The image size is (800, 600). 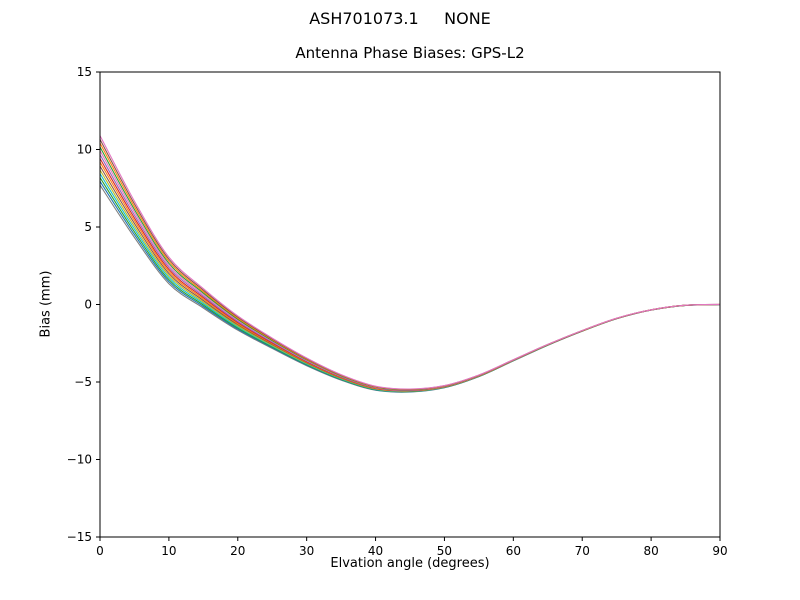 I want to click on y-tick-label: 0, so click(x=88, y=305).